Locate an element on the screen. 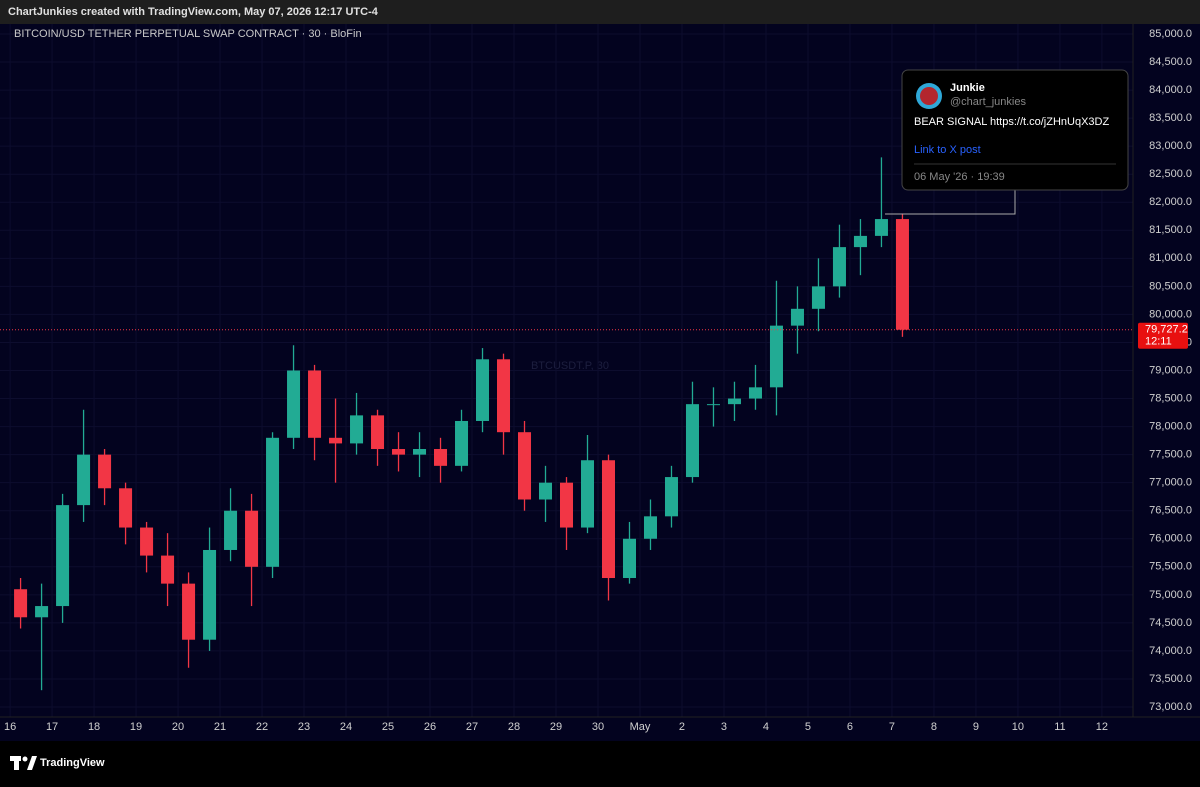 This screenshot has width=1200, height=787. post-name: Junkie is located at coordinates (967, 88).